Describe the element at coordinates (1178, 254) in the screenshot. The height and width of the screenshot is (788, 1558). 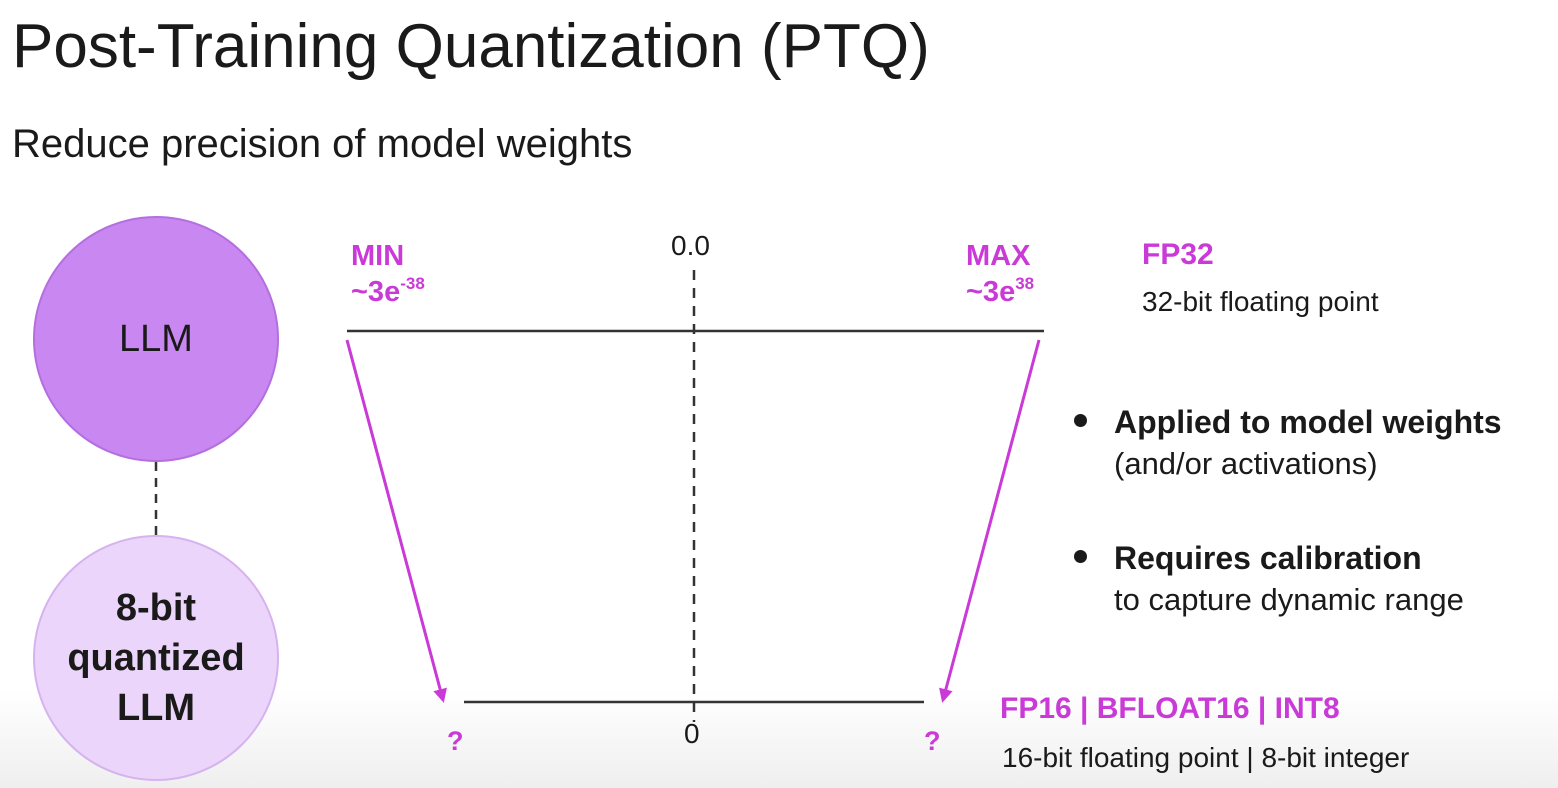
I see `fp32-title: FP32` at that location.